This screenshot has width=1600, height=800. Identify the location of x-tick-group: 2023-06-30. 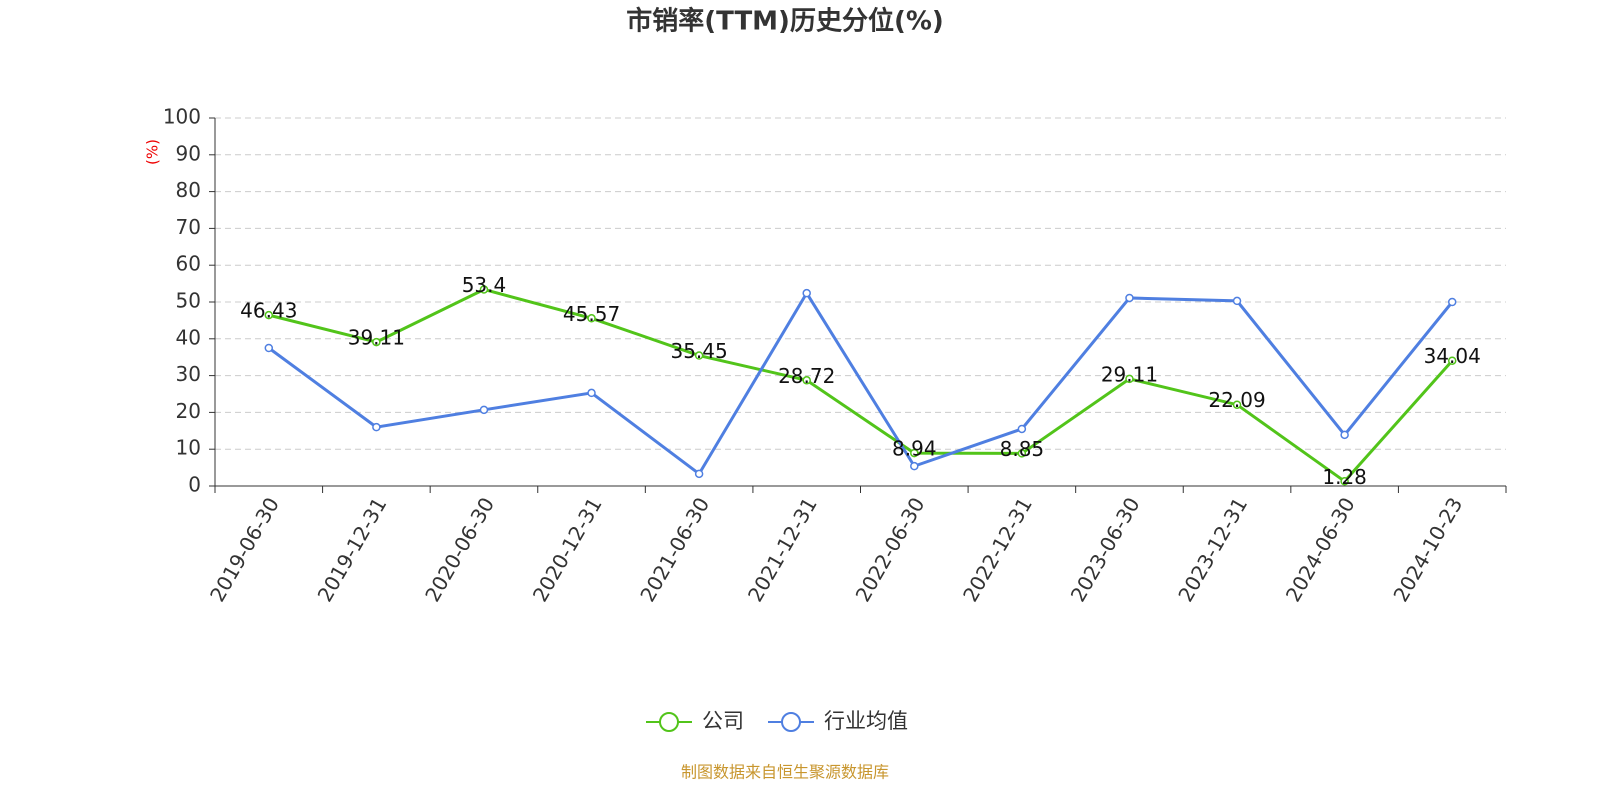
(1105, 549).